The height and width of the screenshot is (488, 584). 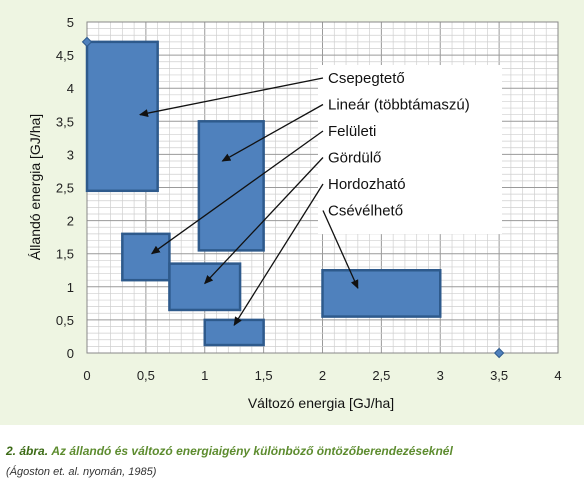 What do you see at coordinates (322, 375) in the screenshot?
I see `x-tick-label: 2` at bounding box center [322, 375].